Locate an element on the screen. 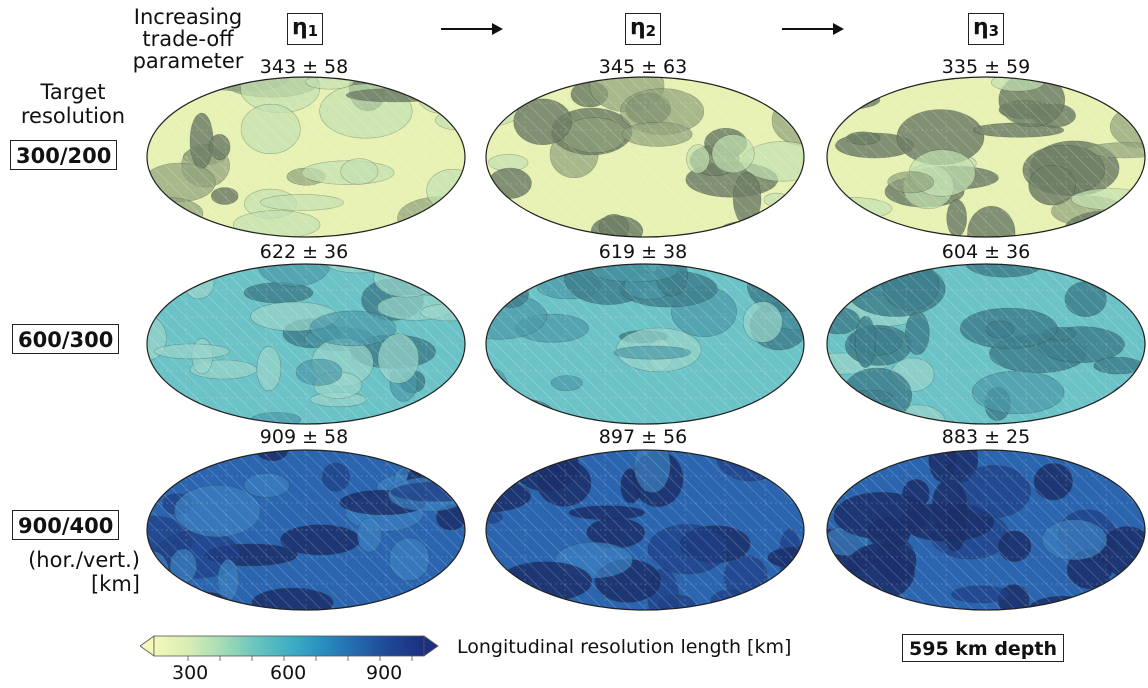  map-panel-r1-c3 is located at coordinates (986, 157).